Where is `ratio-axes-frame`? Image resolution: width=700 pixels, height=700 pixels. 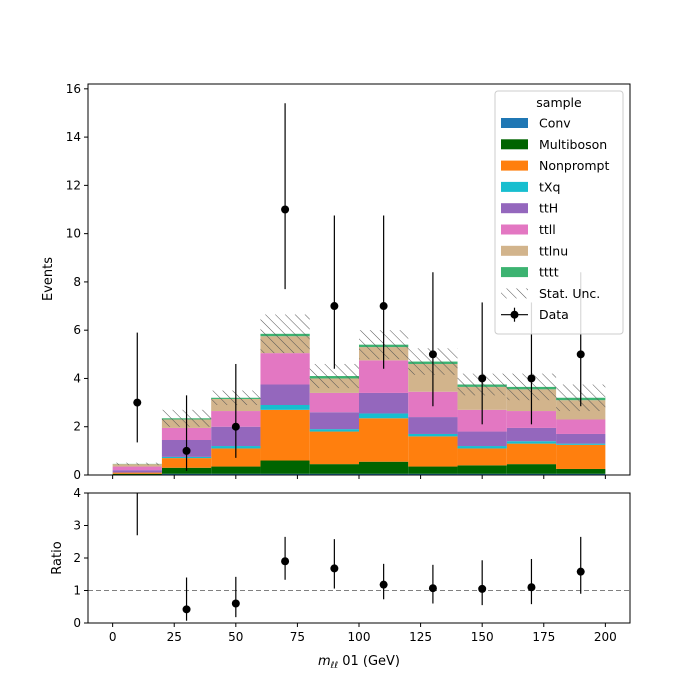 ratio-axes-frame is located at coordinates (359, 558).